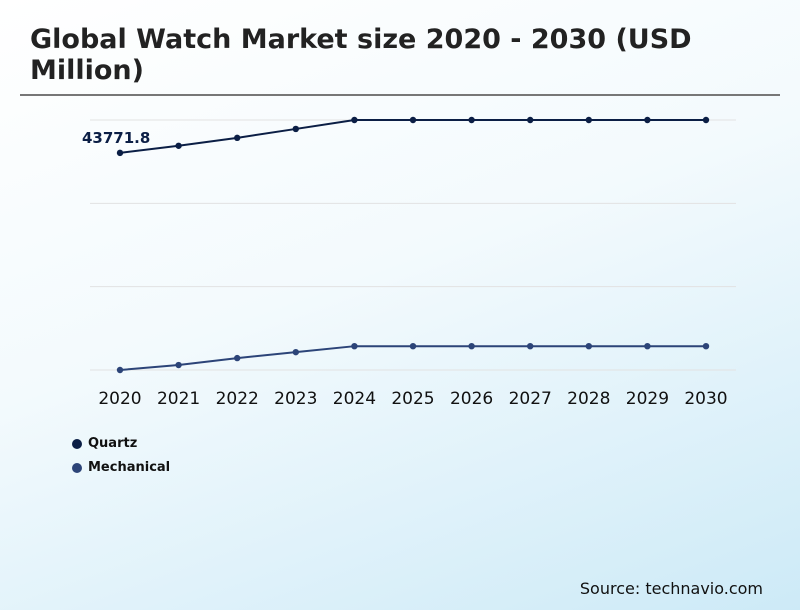 This screenshot has width=800, height=610. What do you see at coordinates (412, 399) in the screenshot?
I see `x-tick-label: 2025` at bounding box center [412, 399].